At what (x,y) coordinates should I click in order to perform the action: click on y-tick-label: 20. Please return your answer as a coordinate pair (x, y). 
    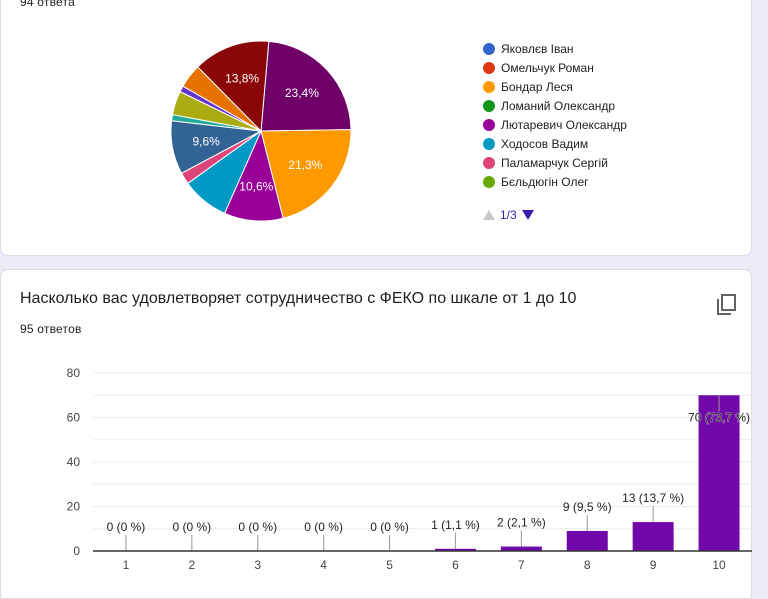
    Looking at the image, I should click on (74, 507).